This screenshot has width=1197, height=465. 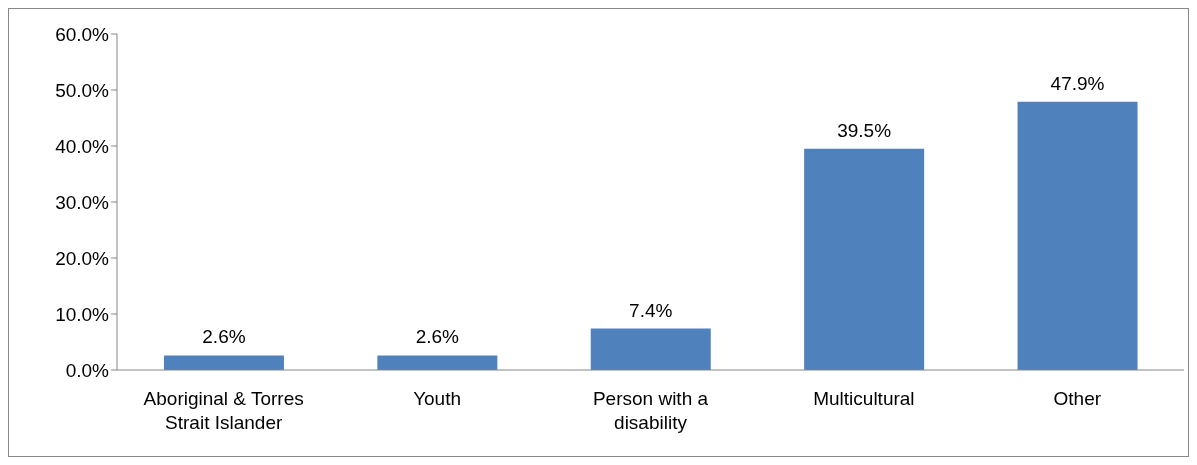 What do you see at coordinates (223, 410) in the screenshot?
I see `x-tick-label: Aboriginal & Torres Strait Islander` at bounding box center [223, 410].